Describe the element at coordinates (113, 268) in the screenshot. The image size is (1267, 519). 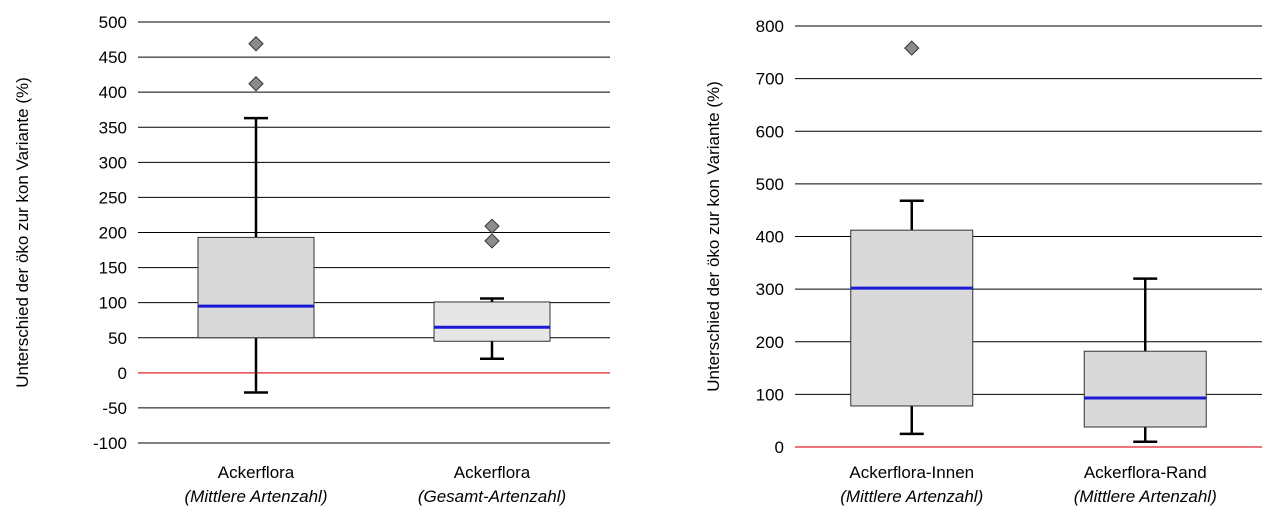
I see `y-tick-label: 150` at that location.